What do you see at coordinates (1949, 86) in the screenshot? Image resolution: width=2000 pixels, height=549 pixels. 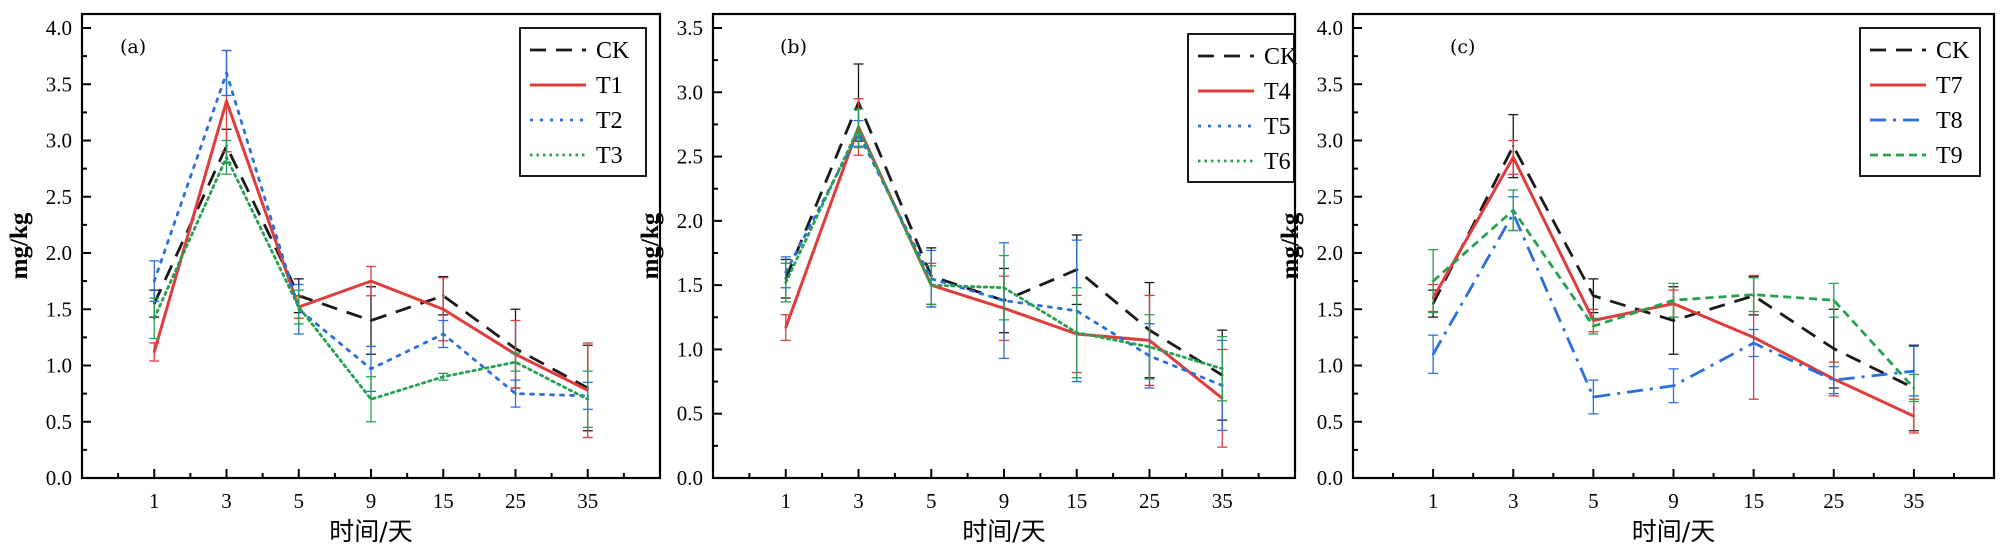 I see `legend-label: T7` at bounding box center [1949, 86].